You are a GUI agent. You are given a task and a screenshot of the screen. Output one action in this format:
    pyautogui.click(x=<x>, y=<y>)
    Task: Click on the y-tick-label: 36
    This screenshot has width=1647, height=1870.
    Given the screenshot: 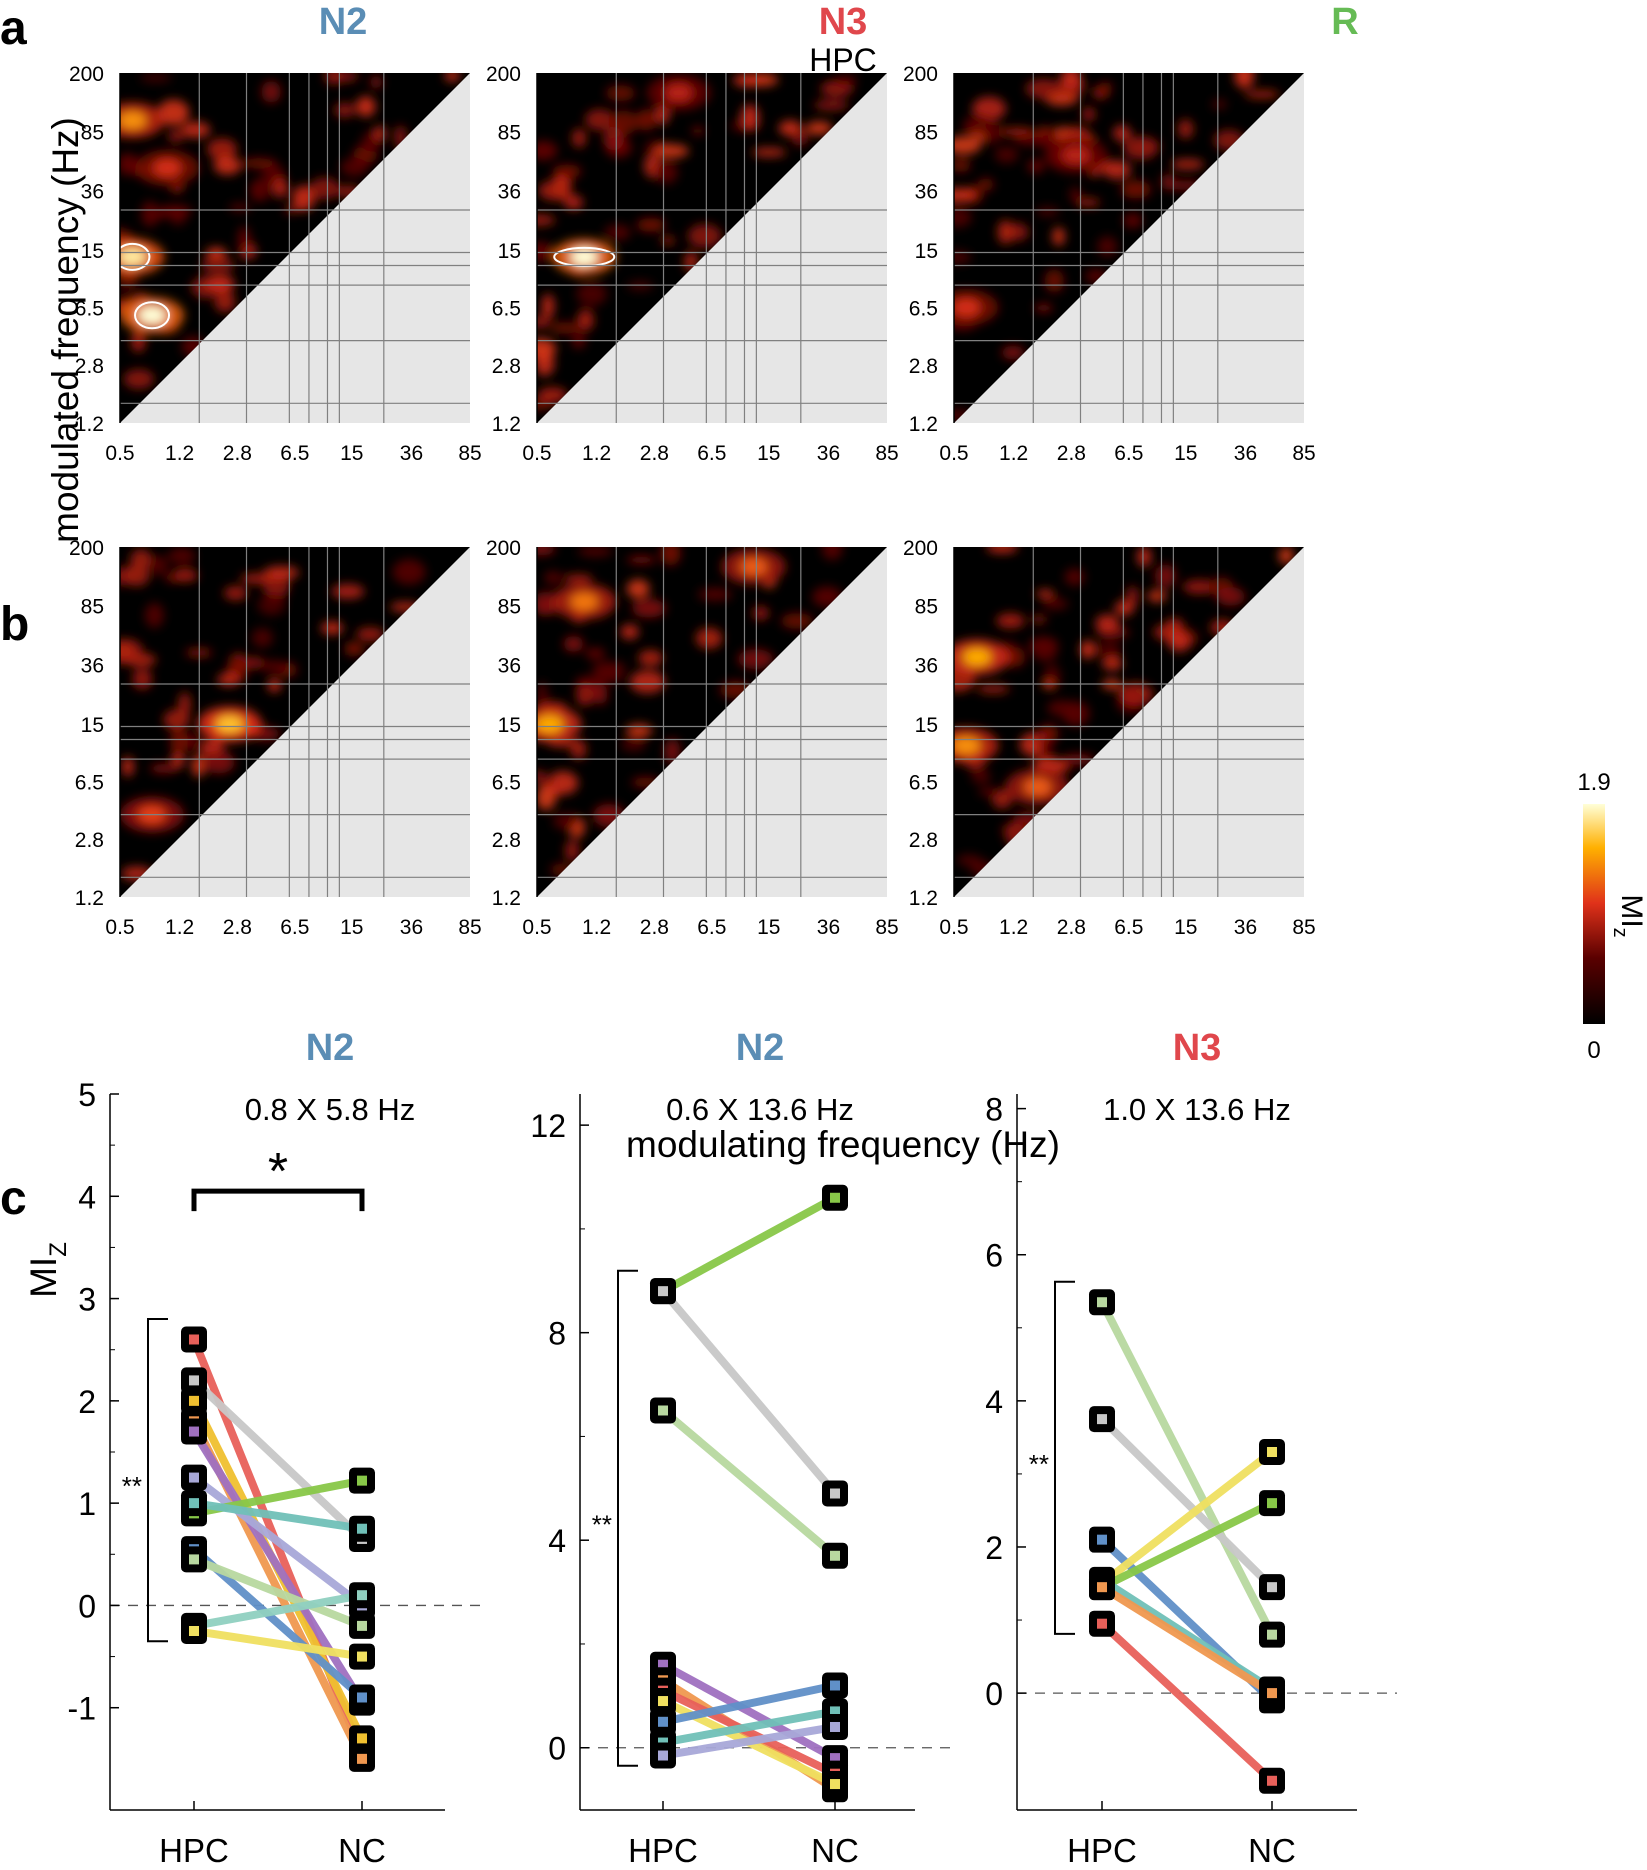 What is the action you would take?
    pyautogui.click(x=92, y=665)
    